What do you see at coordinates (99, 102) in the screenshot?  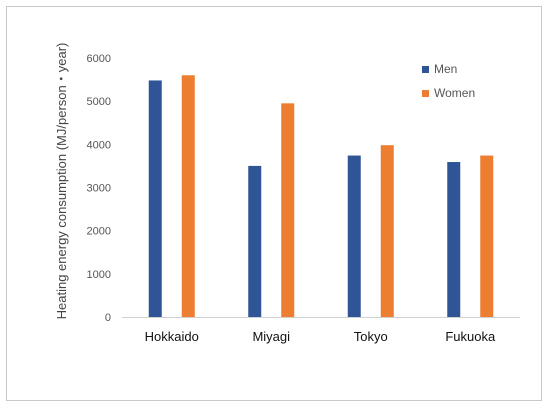 I see `y-tick-label: 5000` at bounding box center [99, 102].